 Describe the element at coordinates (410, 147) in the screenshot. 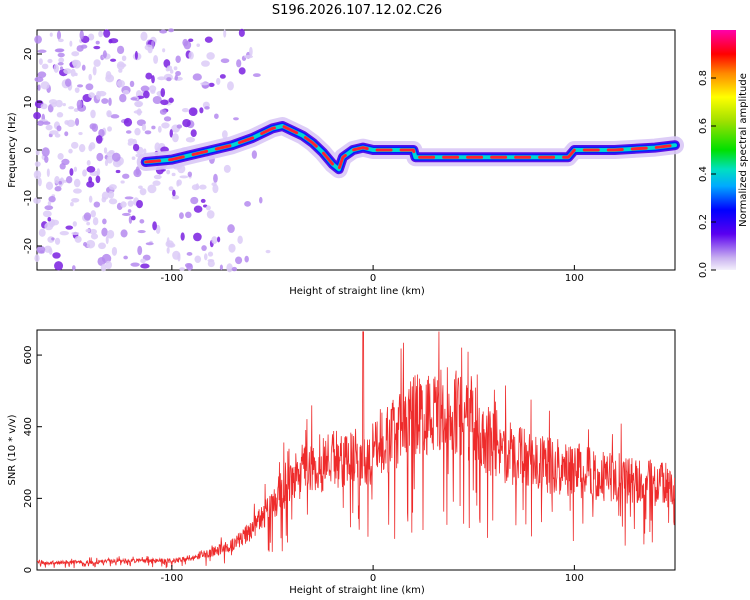

I see `ridge-peak` at that location.